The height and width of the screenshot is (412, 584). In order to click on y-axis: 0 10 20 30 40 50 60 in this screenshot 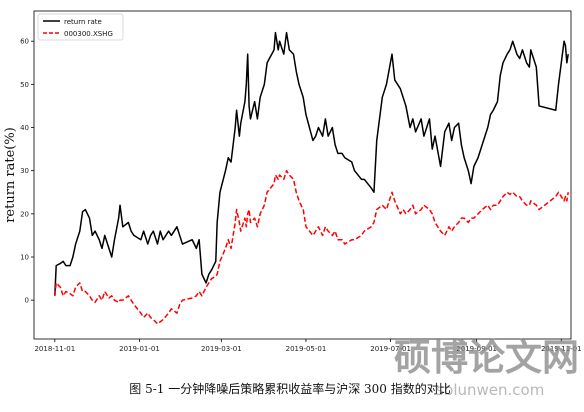, I will do `click(27, 171)`.